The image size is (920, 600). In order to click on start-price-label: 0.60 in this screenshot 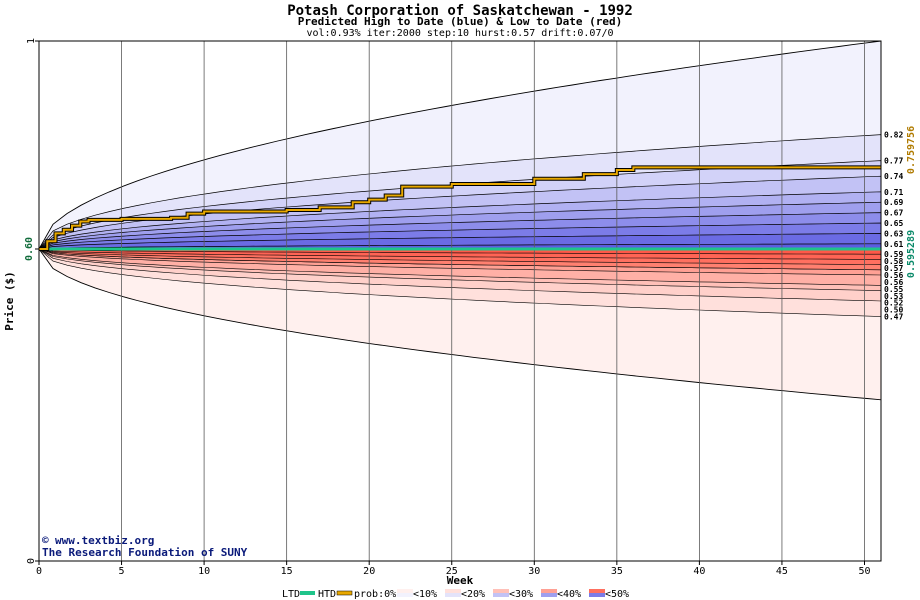, I will do `click(29, 249)`.